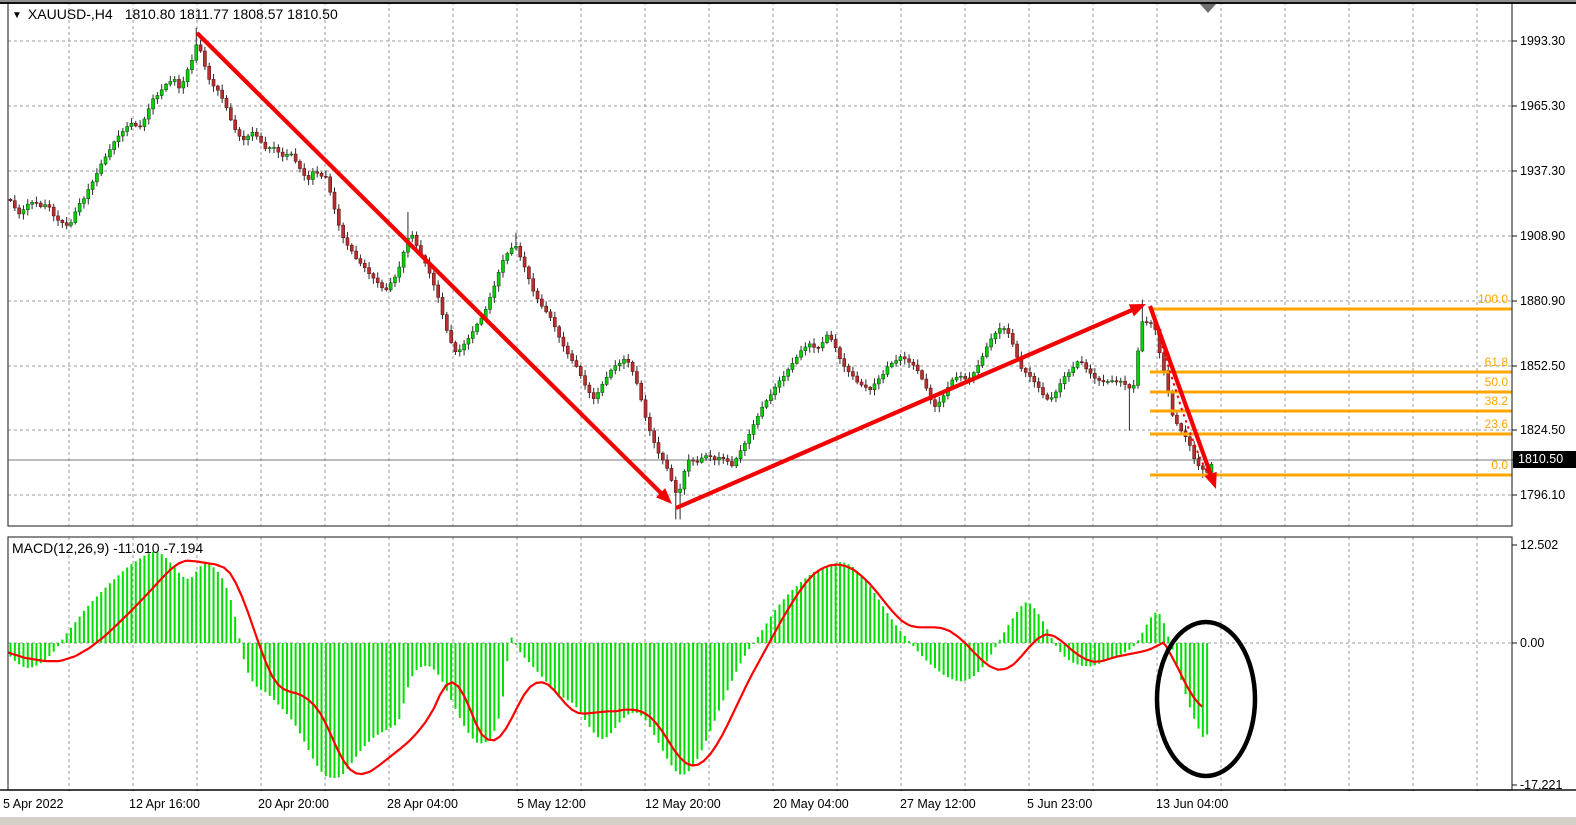 The width and height of the screenshot is (1576, 825). I want to click on time-axis-label: 5 Apr 2022, so click(33, 804).